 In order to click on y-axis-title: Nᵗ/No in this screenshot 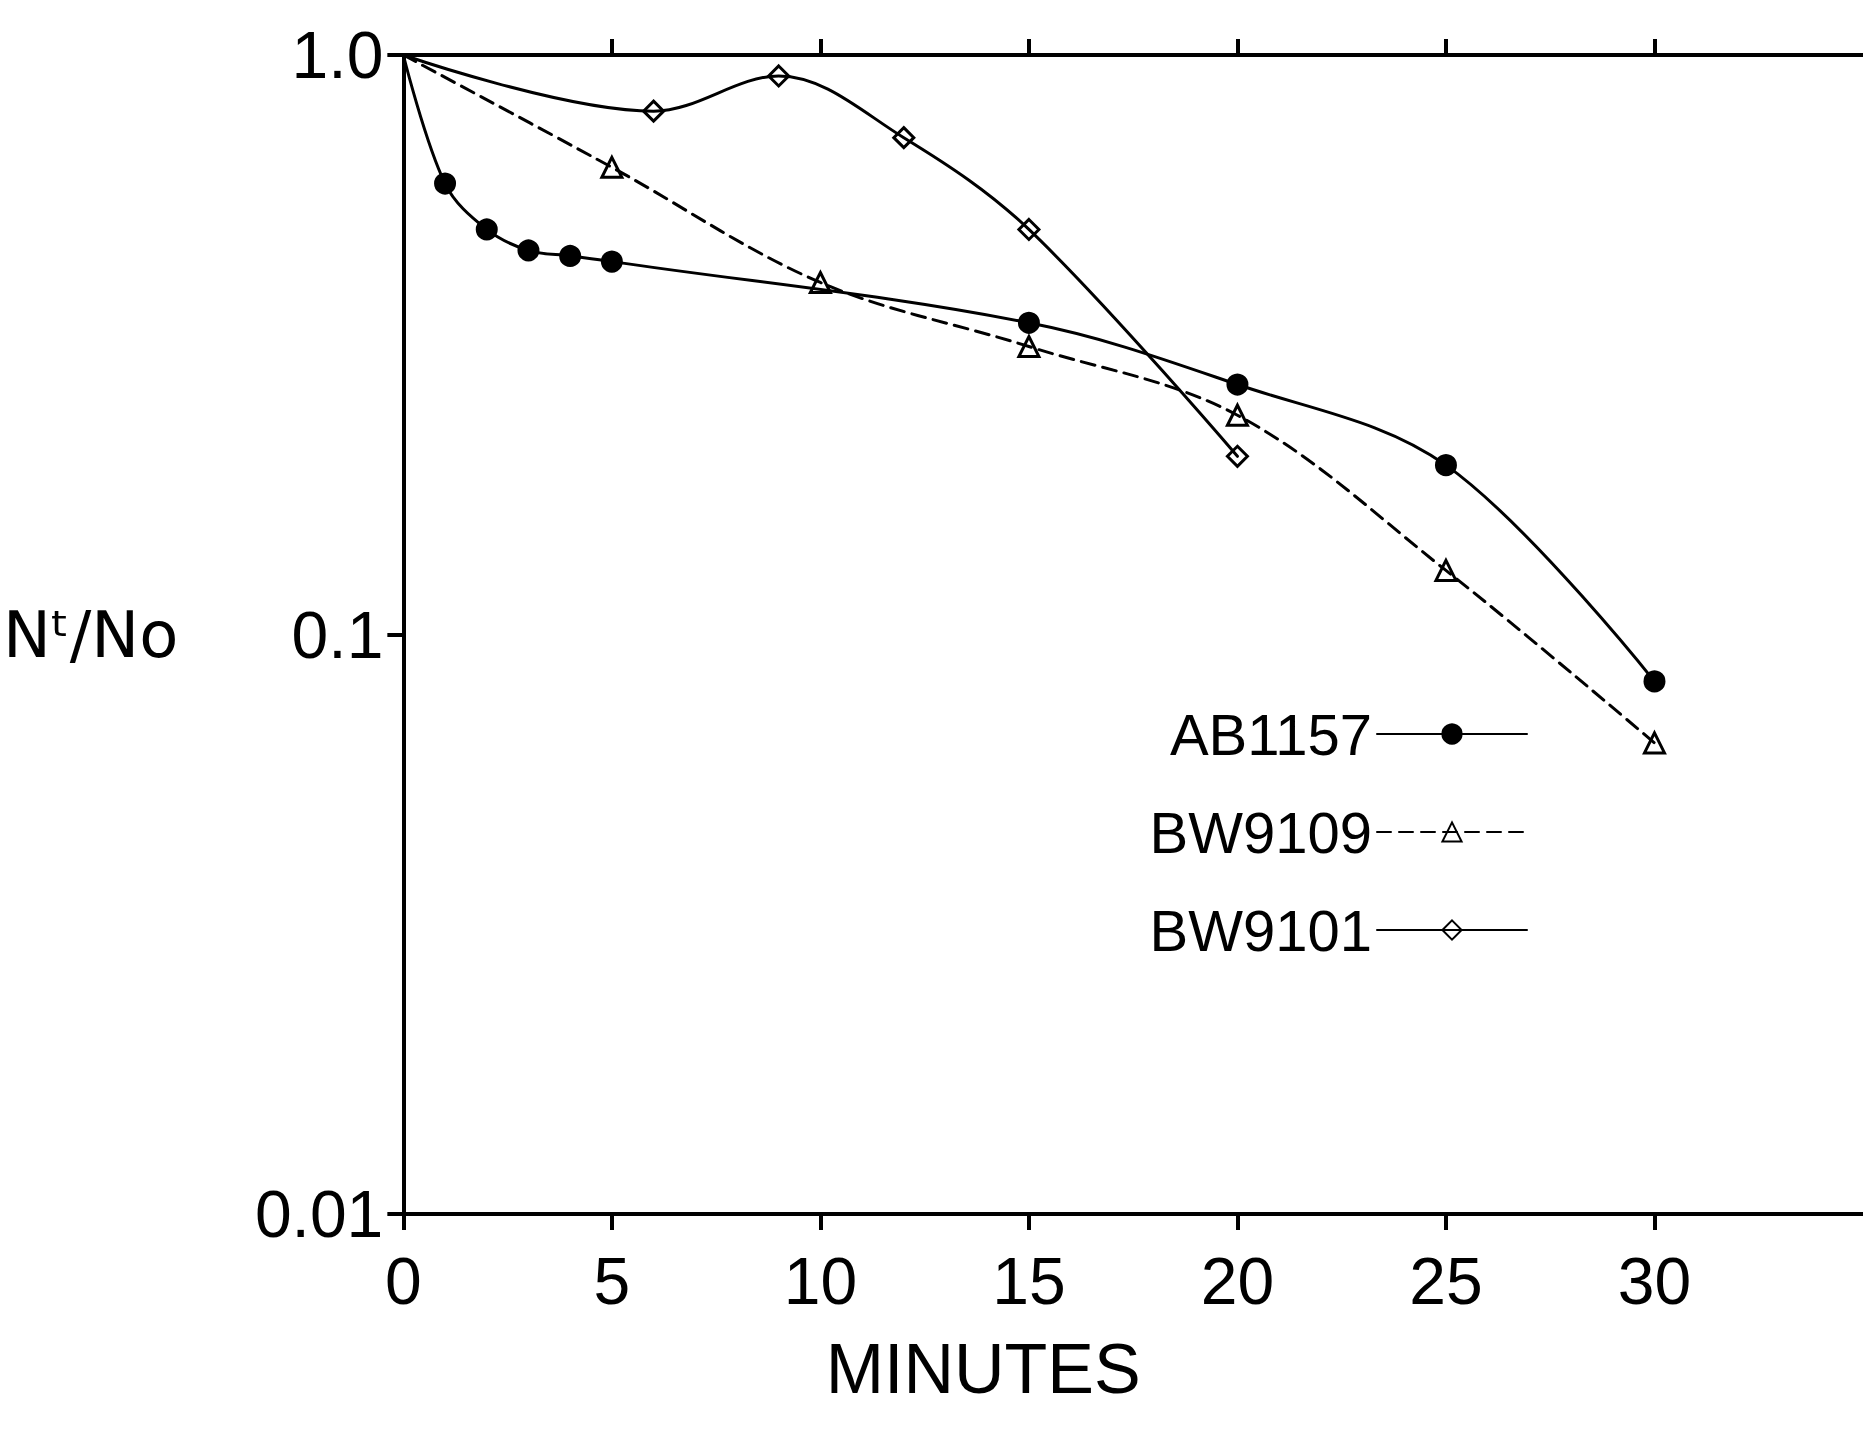, I will do `click(91, 634)`.